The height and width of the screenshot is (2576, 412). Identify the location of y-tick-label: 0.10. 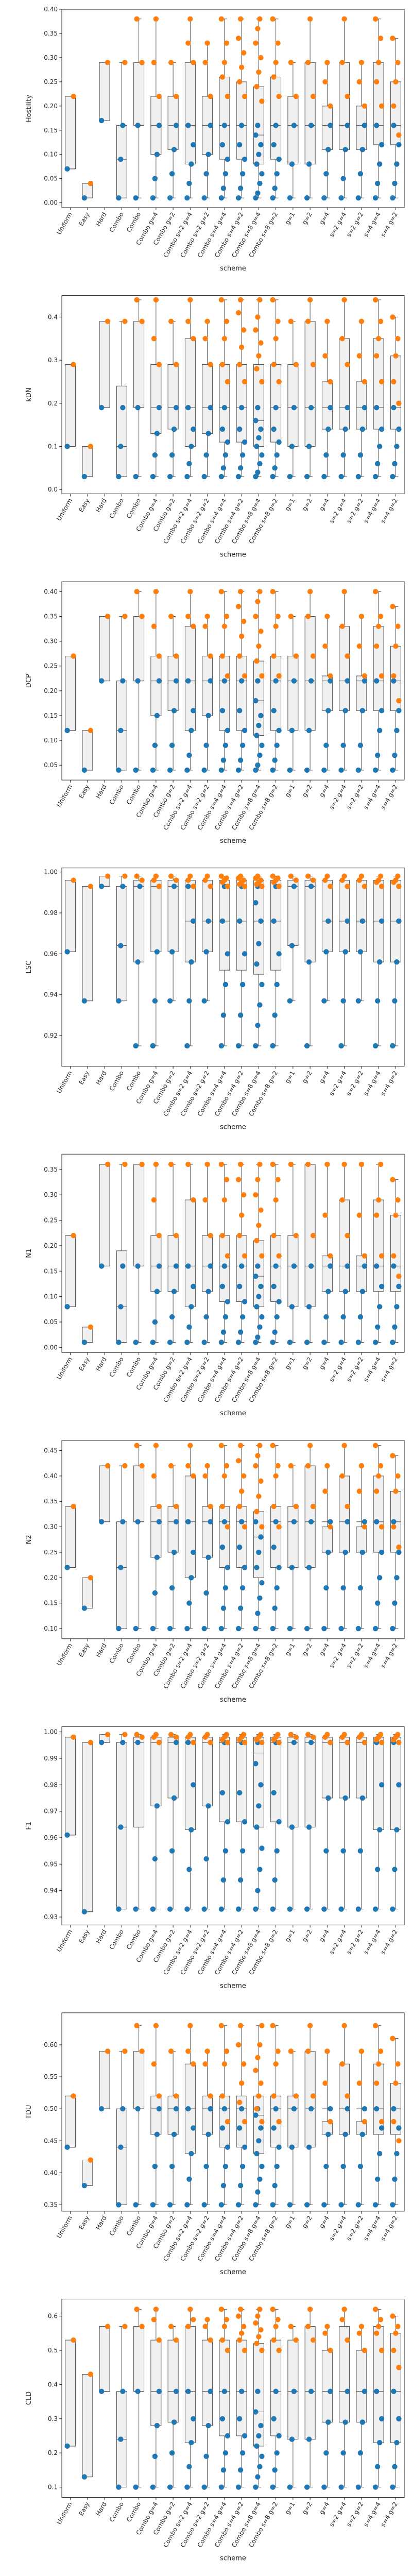
(51, 740).